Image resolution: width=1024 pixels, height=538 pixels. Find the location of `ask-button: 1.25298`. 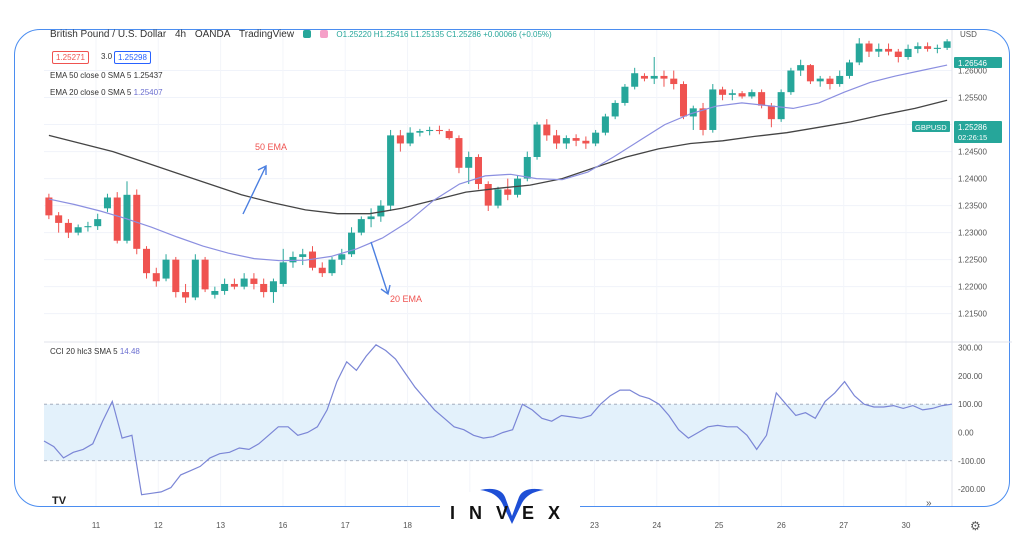

ask-button: 1.25298 is located at coordinates (132, 57).